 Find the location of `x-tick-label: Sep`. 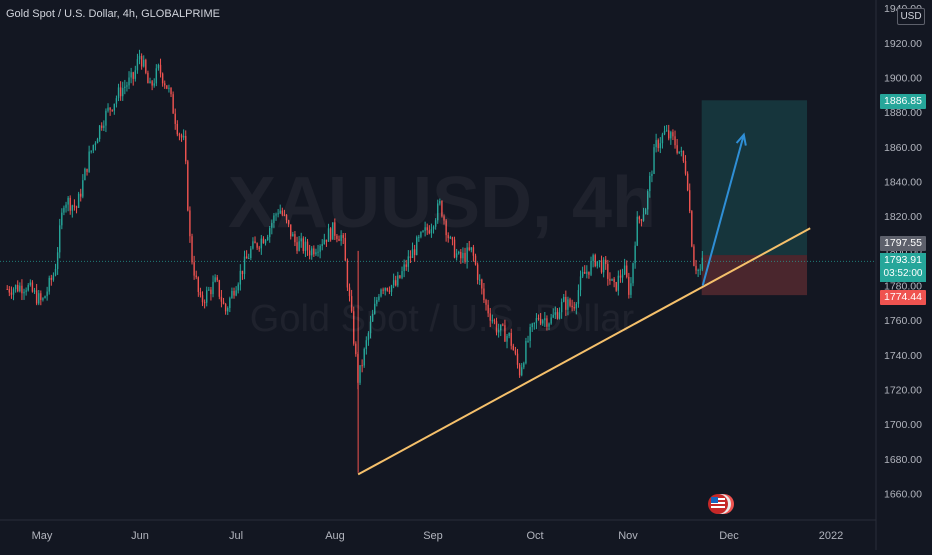

x-tick-label: Sep is located at coordinates (433, 536).